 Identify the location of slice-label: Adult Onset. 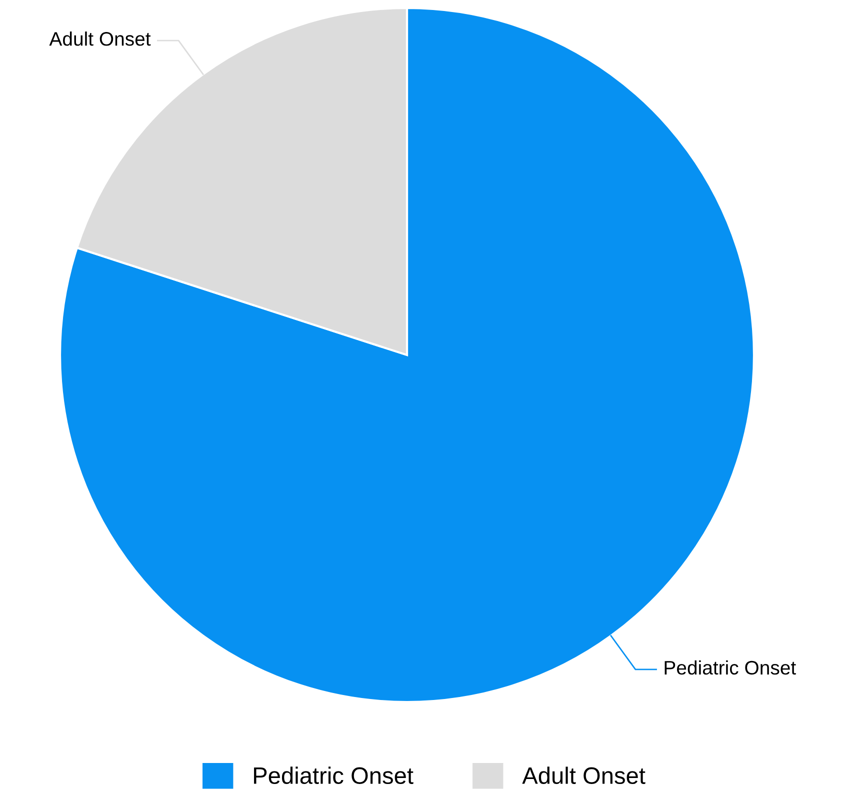
(100, 39).